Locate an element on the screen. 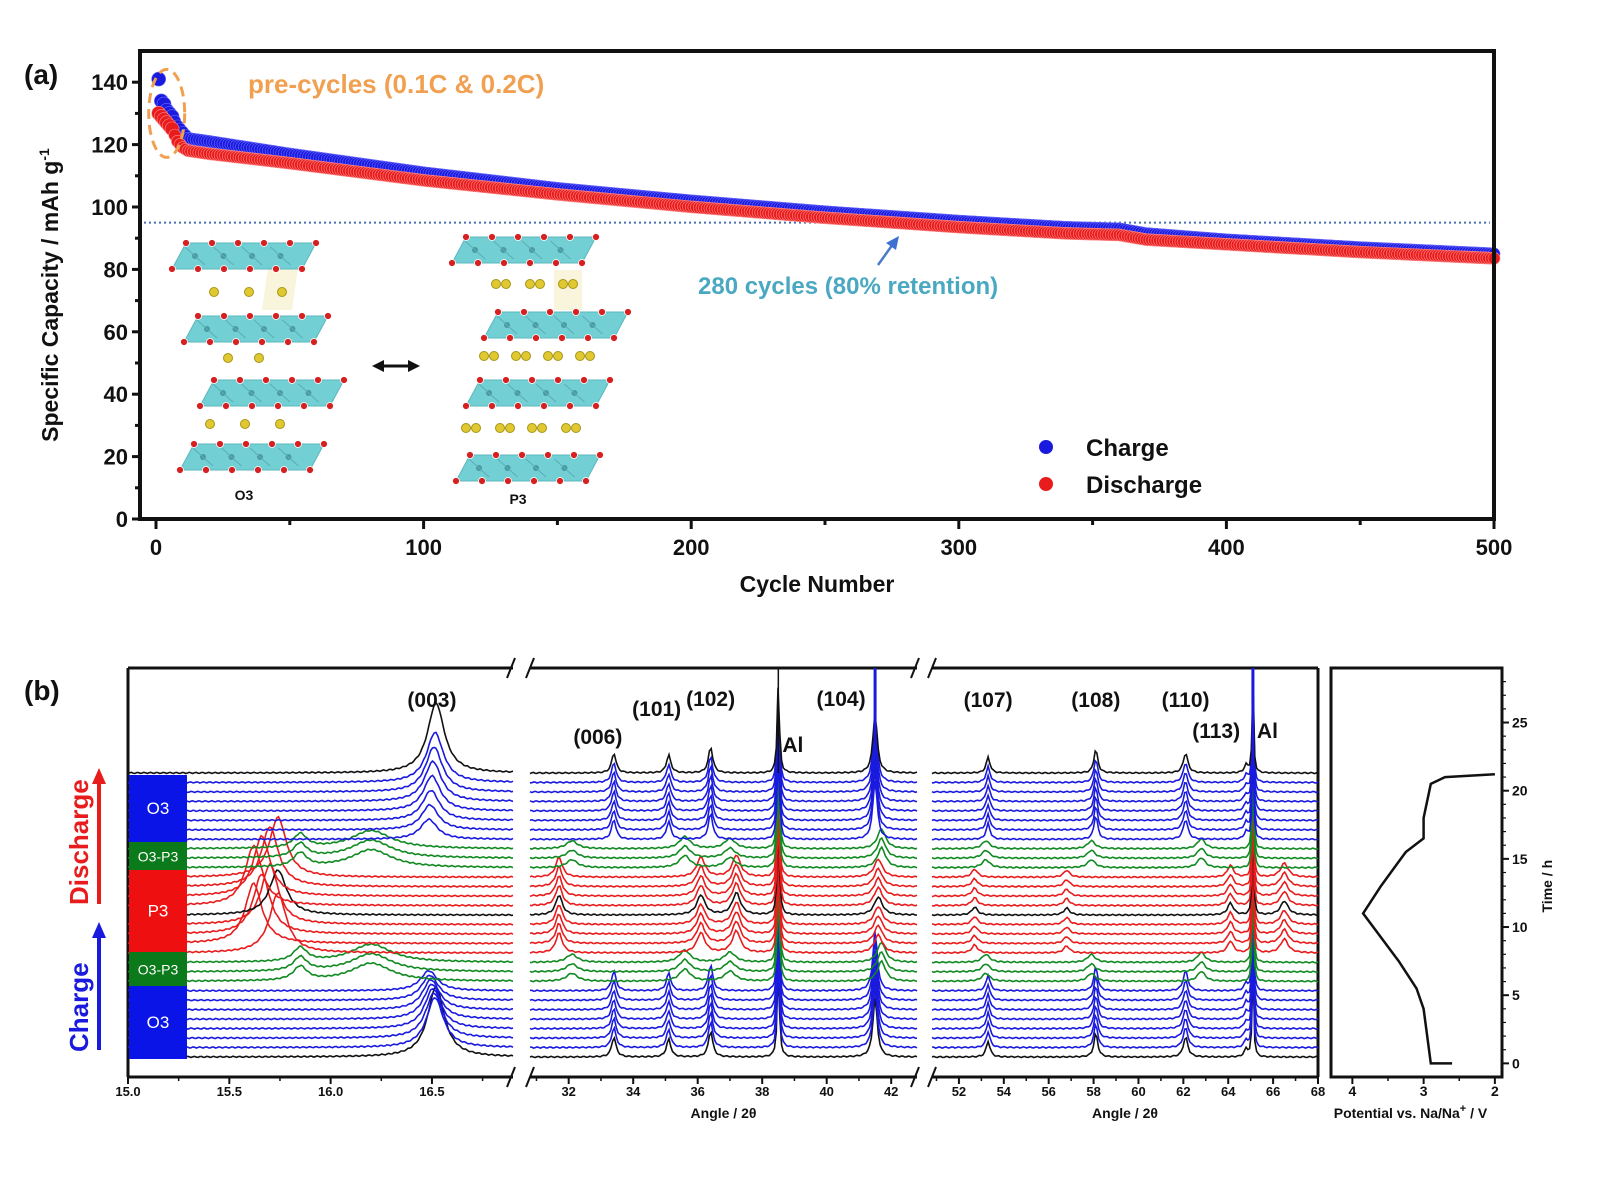 The image size is (1600, 1200). legend-marker-discharge is located at coordinates (1046, 484).